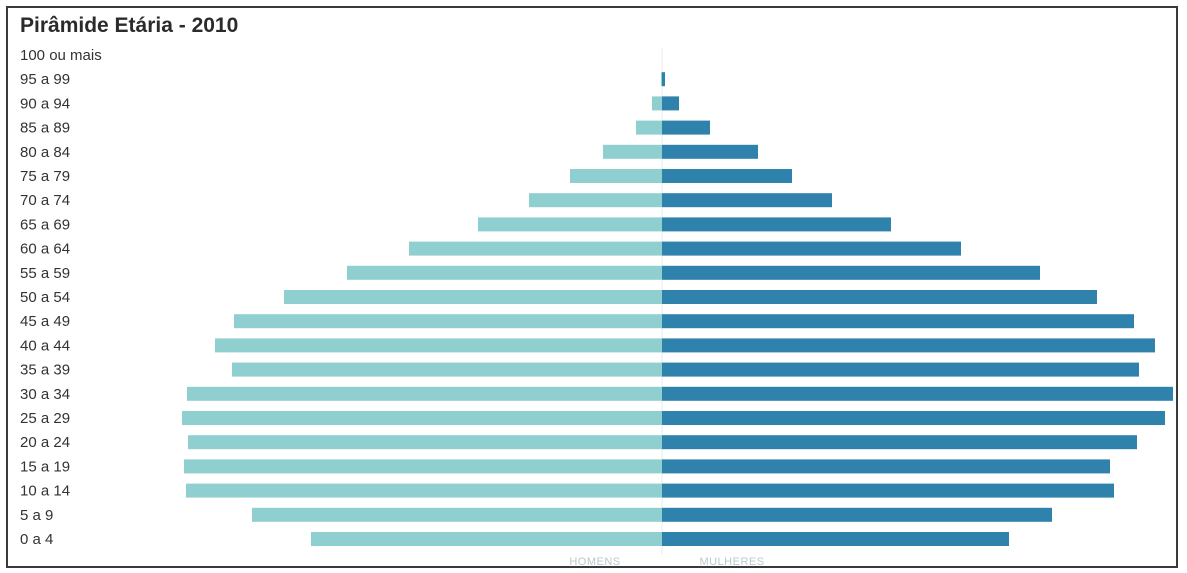 This screenshot has height=573, width=1187. Describe the element at coordinates (666, 562) in the screenshot. I see `legend: HOMENS MULHERES` at that location.